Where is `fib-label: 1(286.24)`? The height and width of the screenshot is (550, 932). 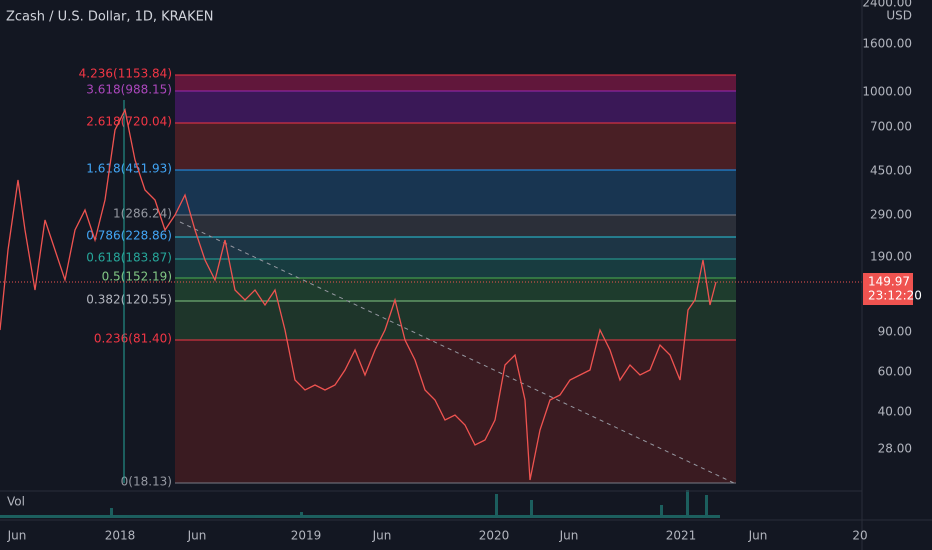
fib-label: 1(286.24) is located at coordinates (142, 214).